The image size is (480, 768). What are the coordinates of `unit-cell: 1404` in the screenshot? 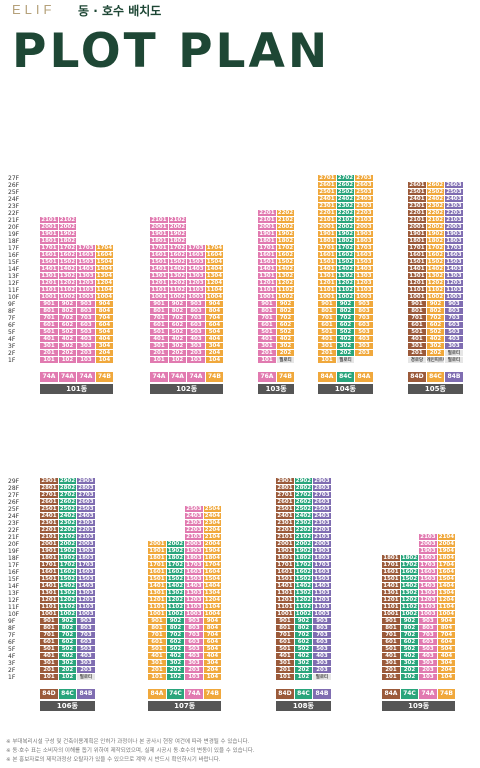 It's located at (446, 586).